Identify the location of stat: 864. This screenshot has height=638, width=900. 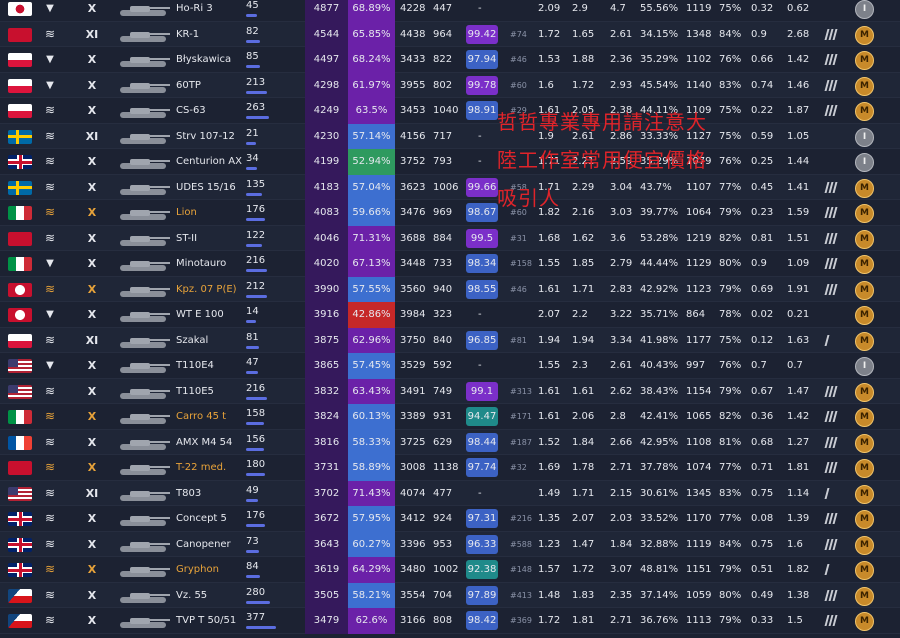
(696, 314).